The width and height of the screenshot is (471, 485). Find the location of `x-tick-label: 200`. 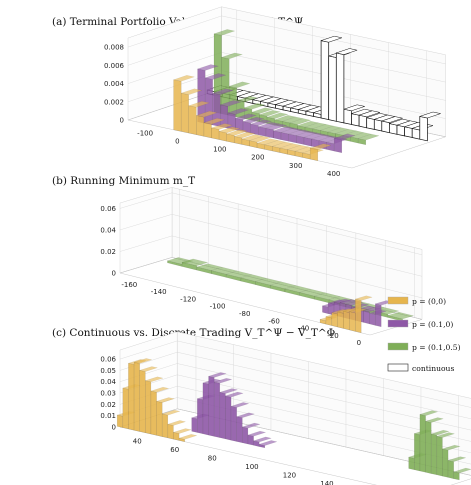

x-tick-label: 200 is located at coordinates (257, 158).